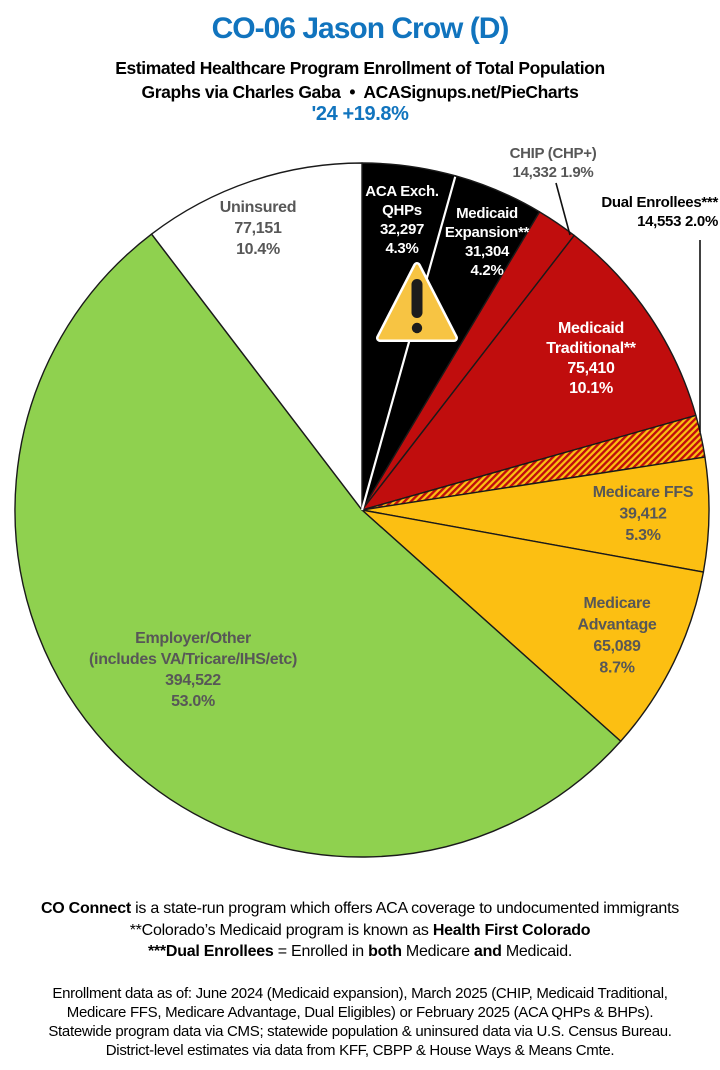 This screenshot has height=1070, width=720. I want to click on footnote-bold-text: both, so click(385, 951).